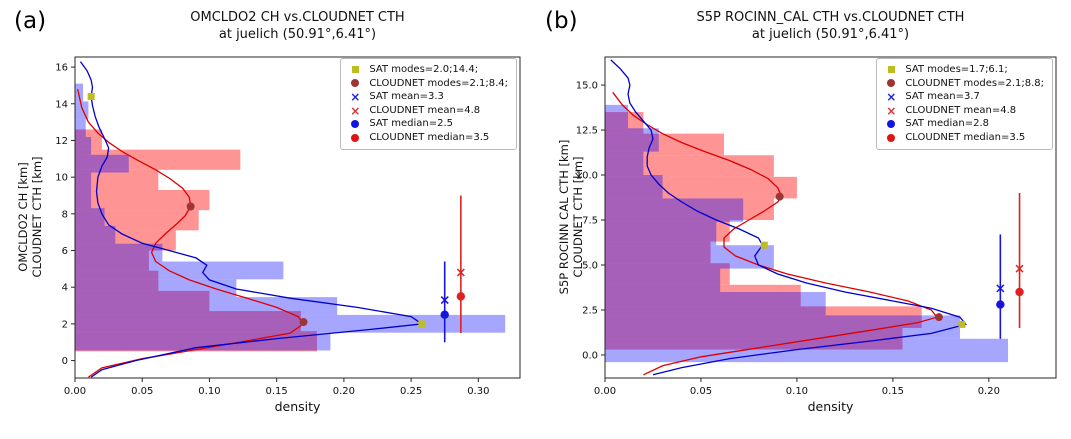 The image size is (1071, 439). What do you see at coordinates (297, 406) in the screenshot?
I see `chart-a-xlabel: density` at bounding box center [297, 406].